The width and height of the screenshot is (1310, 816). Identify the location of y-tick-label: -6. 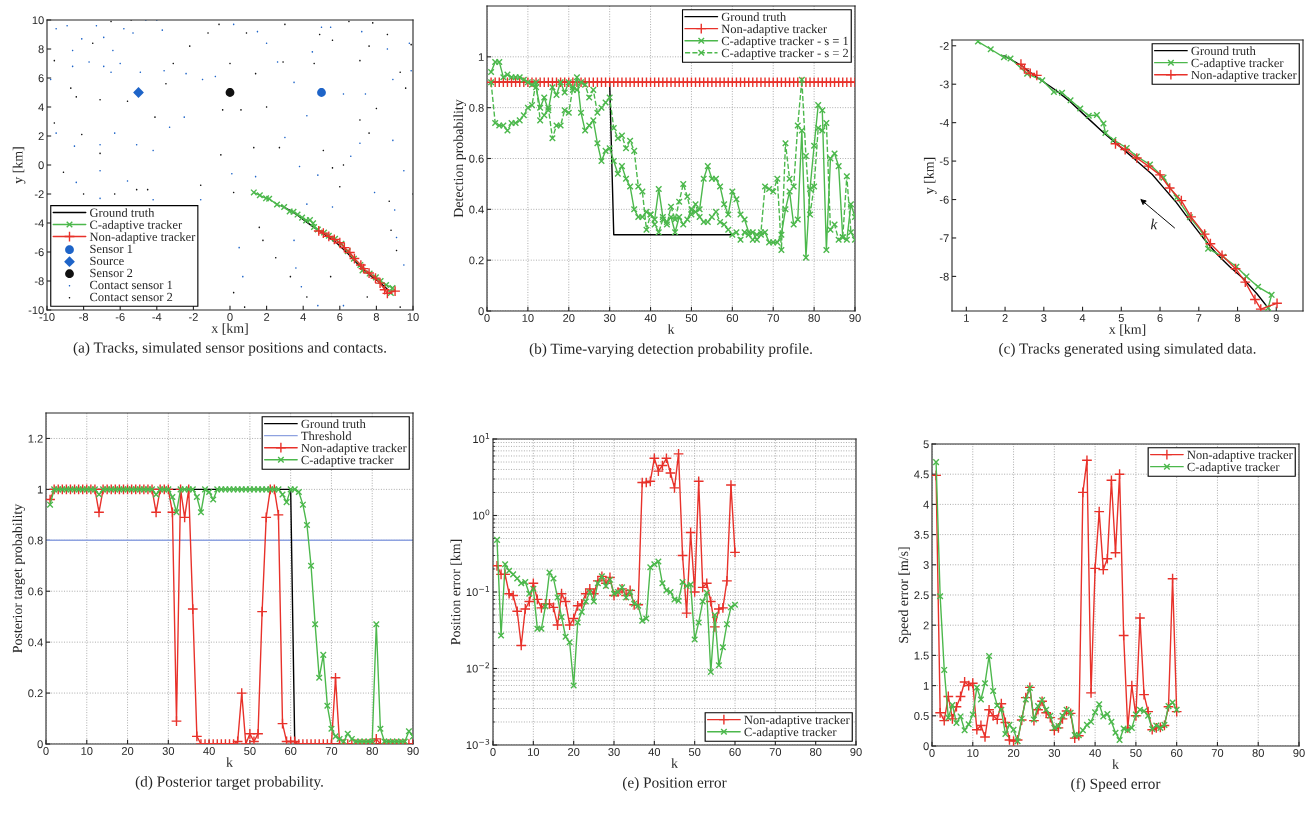
(944, 199).